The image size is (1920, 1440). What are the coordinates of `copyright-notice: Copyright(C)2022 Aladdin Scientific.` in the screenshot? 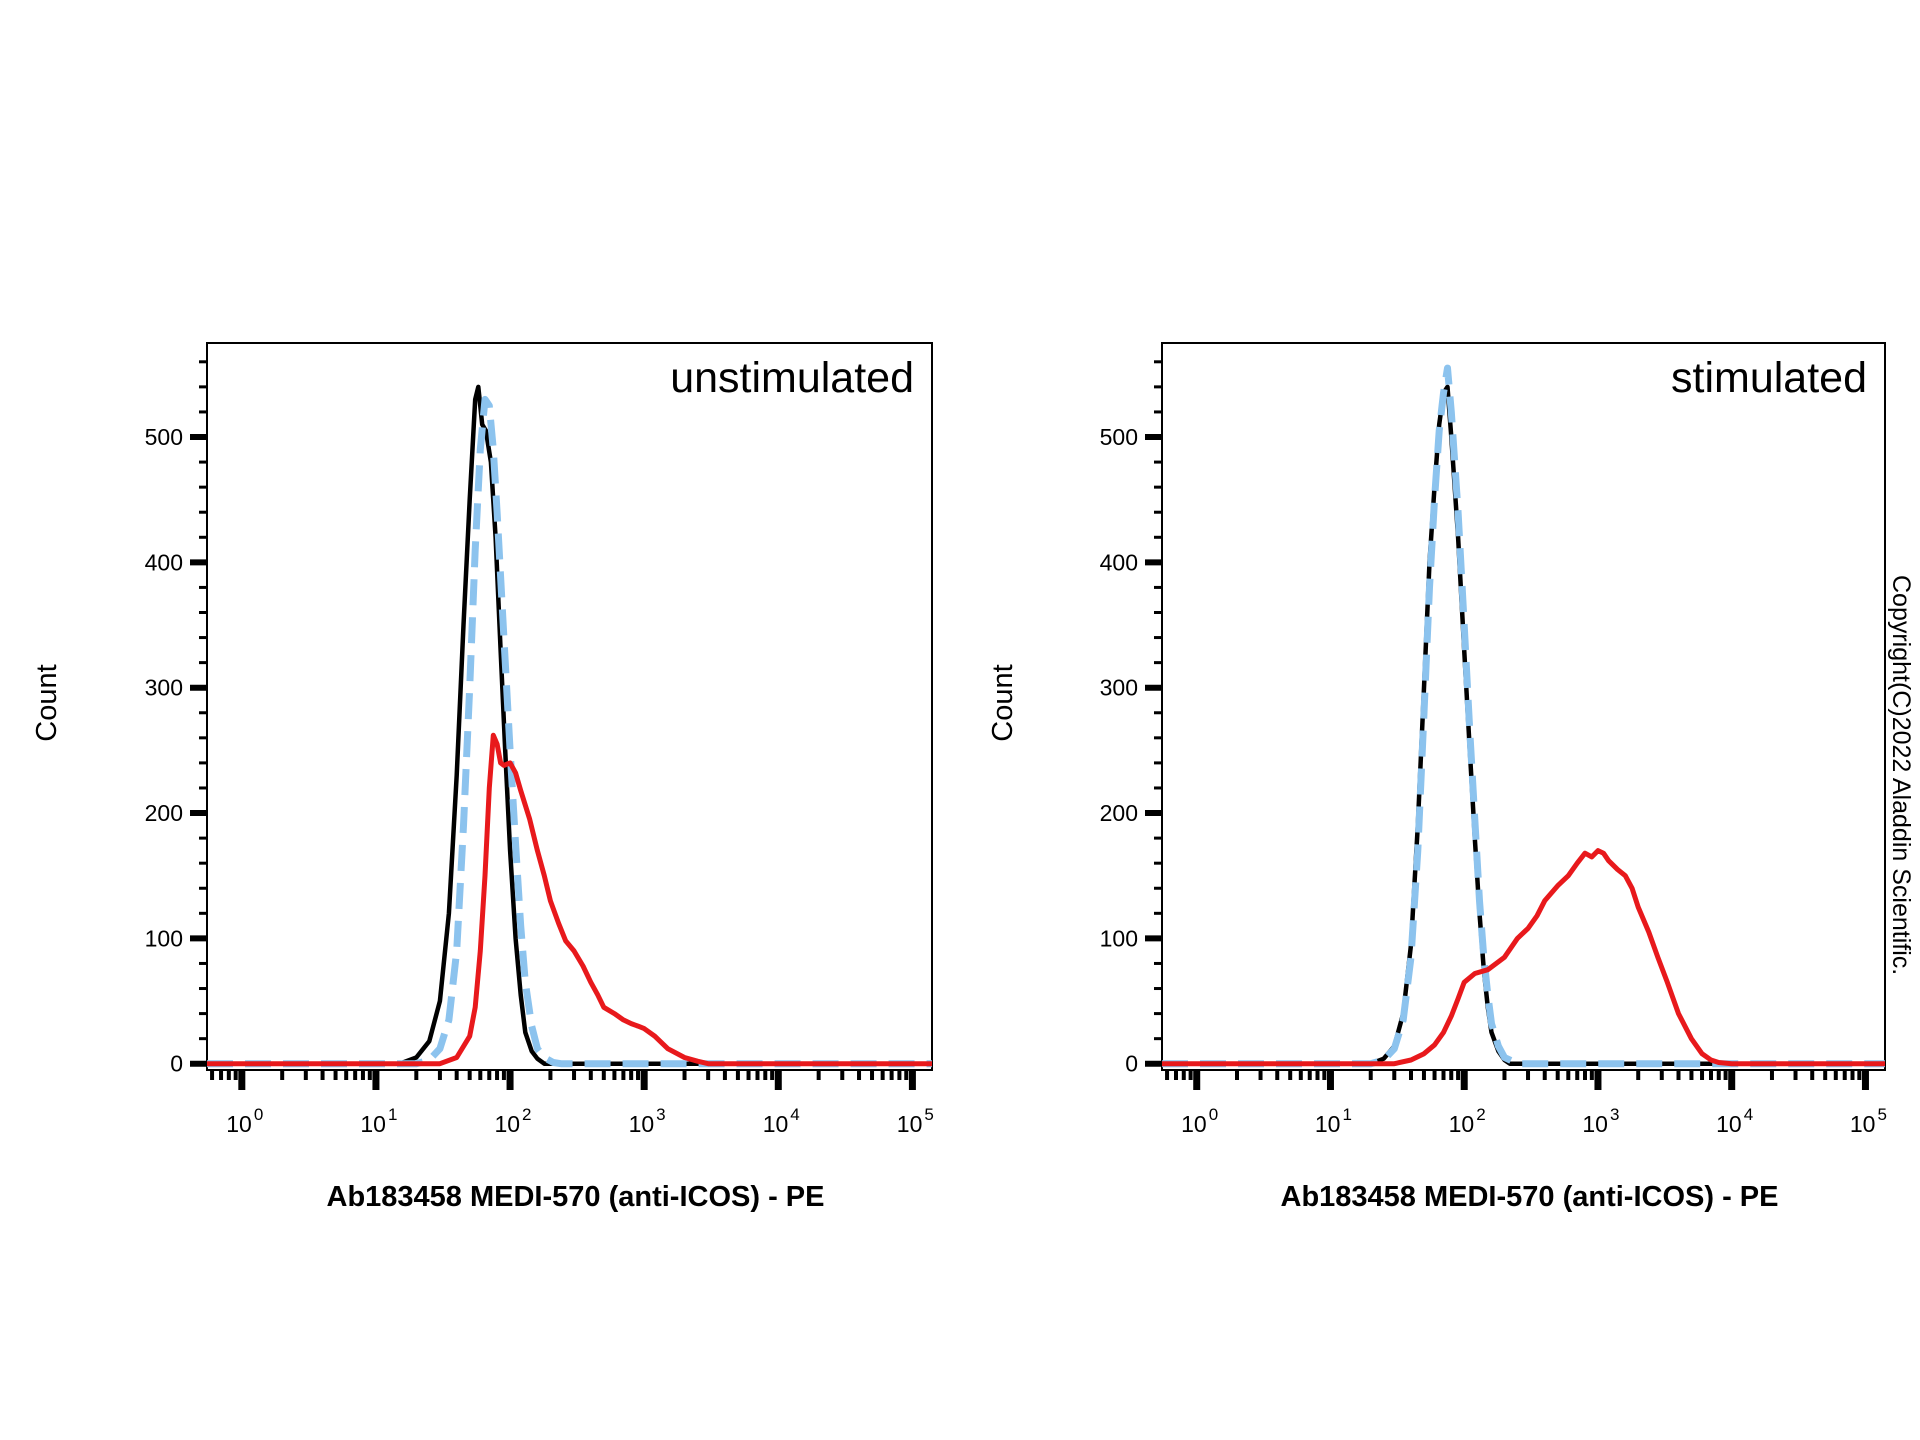 It's located at (1901, 775).